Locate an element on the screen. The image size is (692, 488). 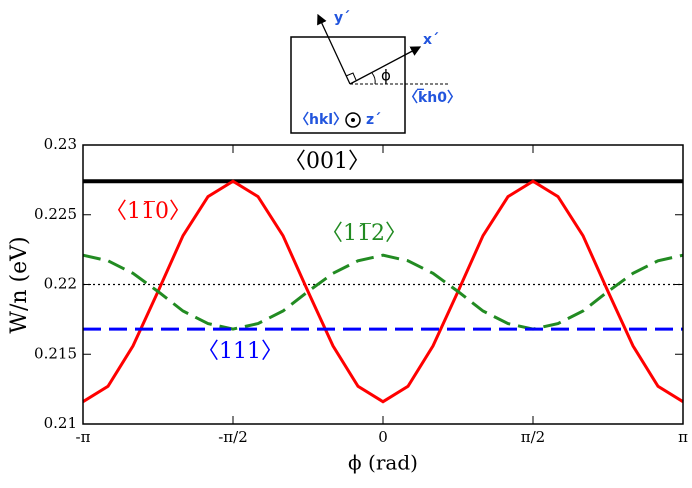
y-tick-label: 0.21 is located at coordinates (60, 423).